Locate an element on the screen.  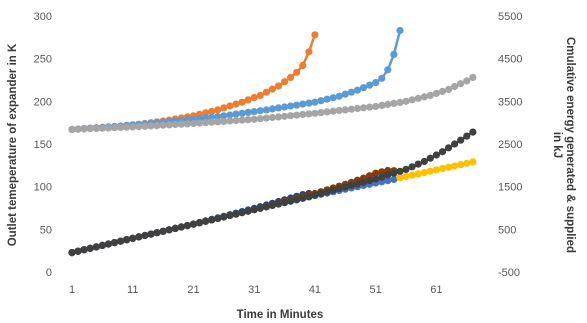
x-tick-label: 11 is located at coordinates (132, 290).